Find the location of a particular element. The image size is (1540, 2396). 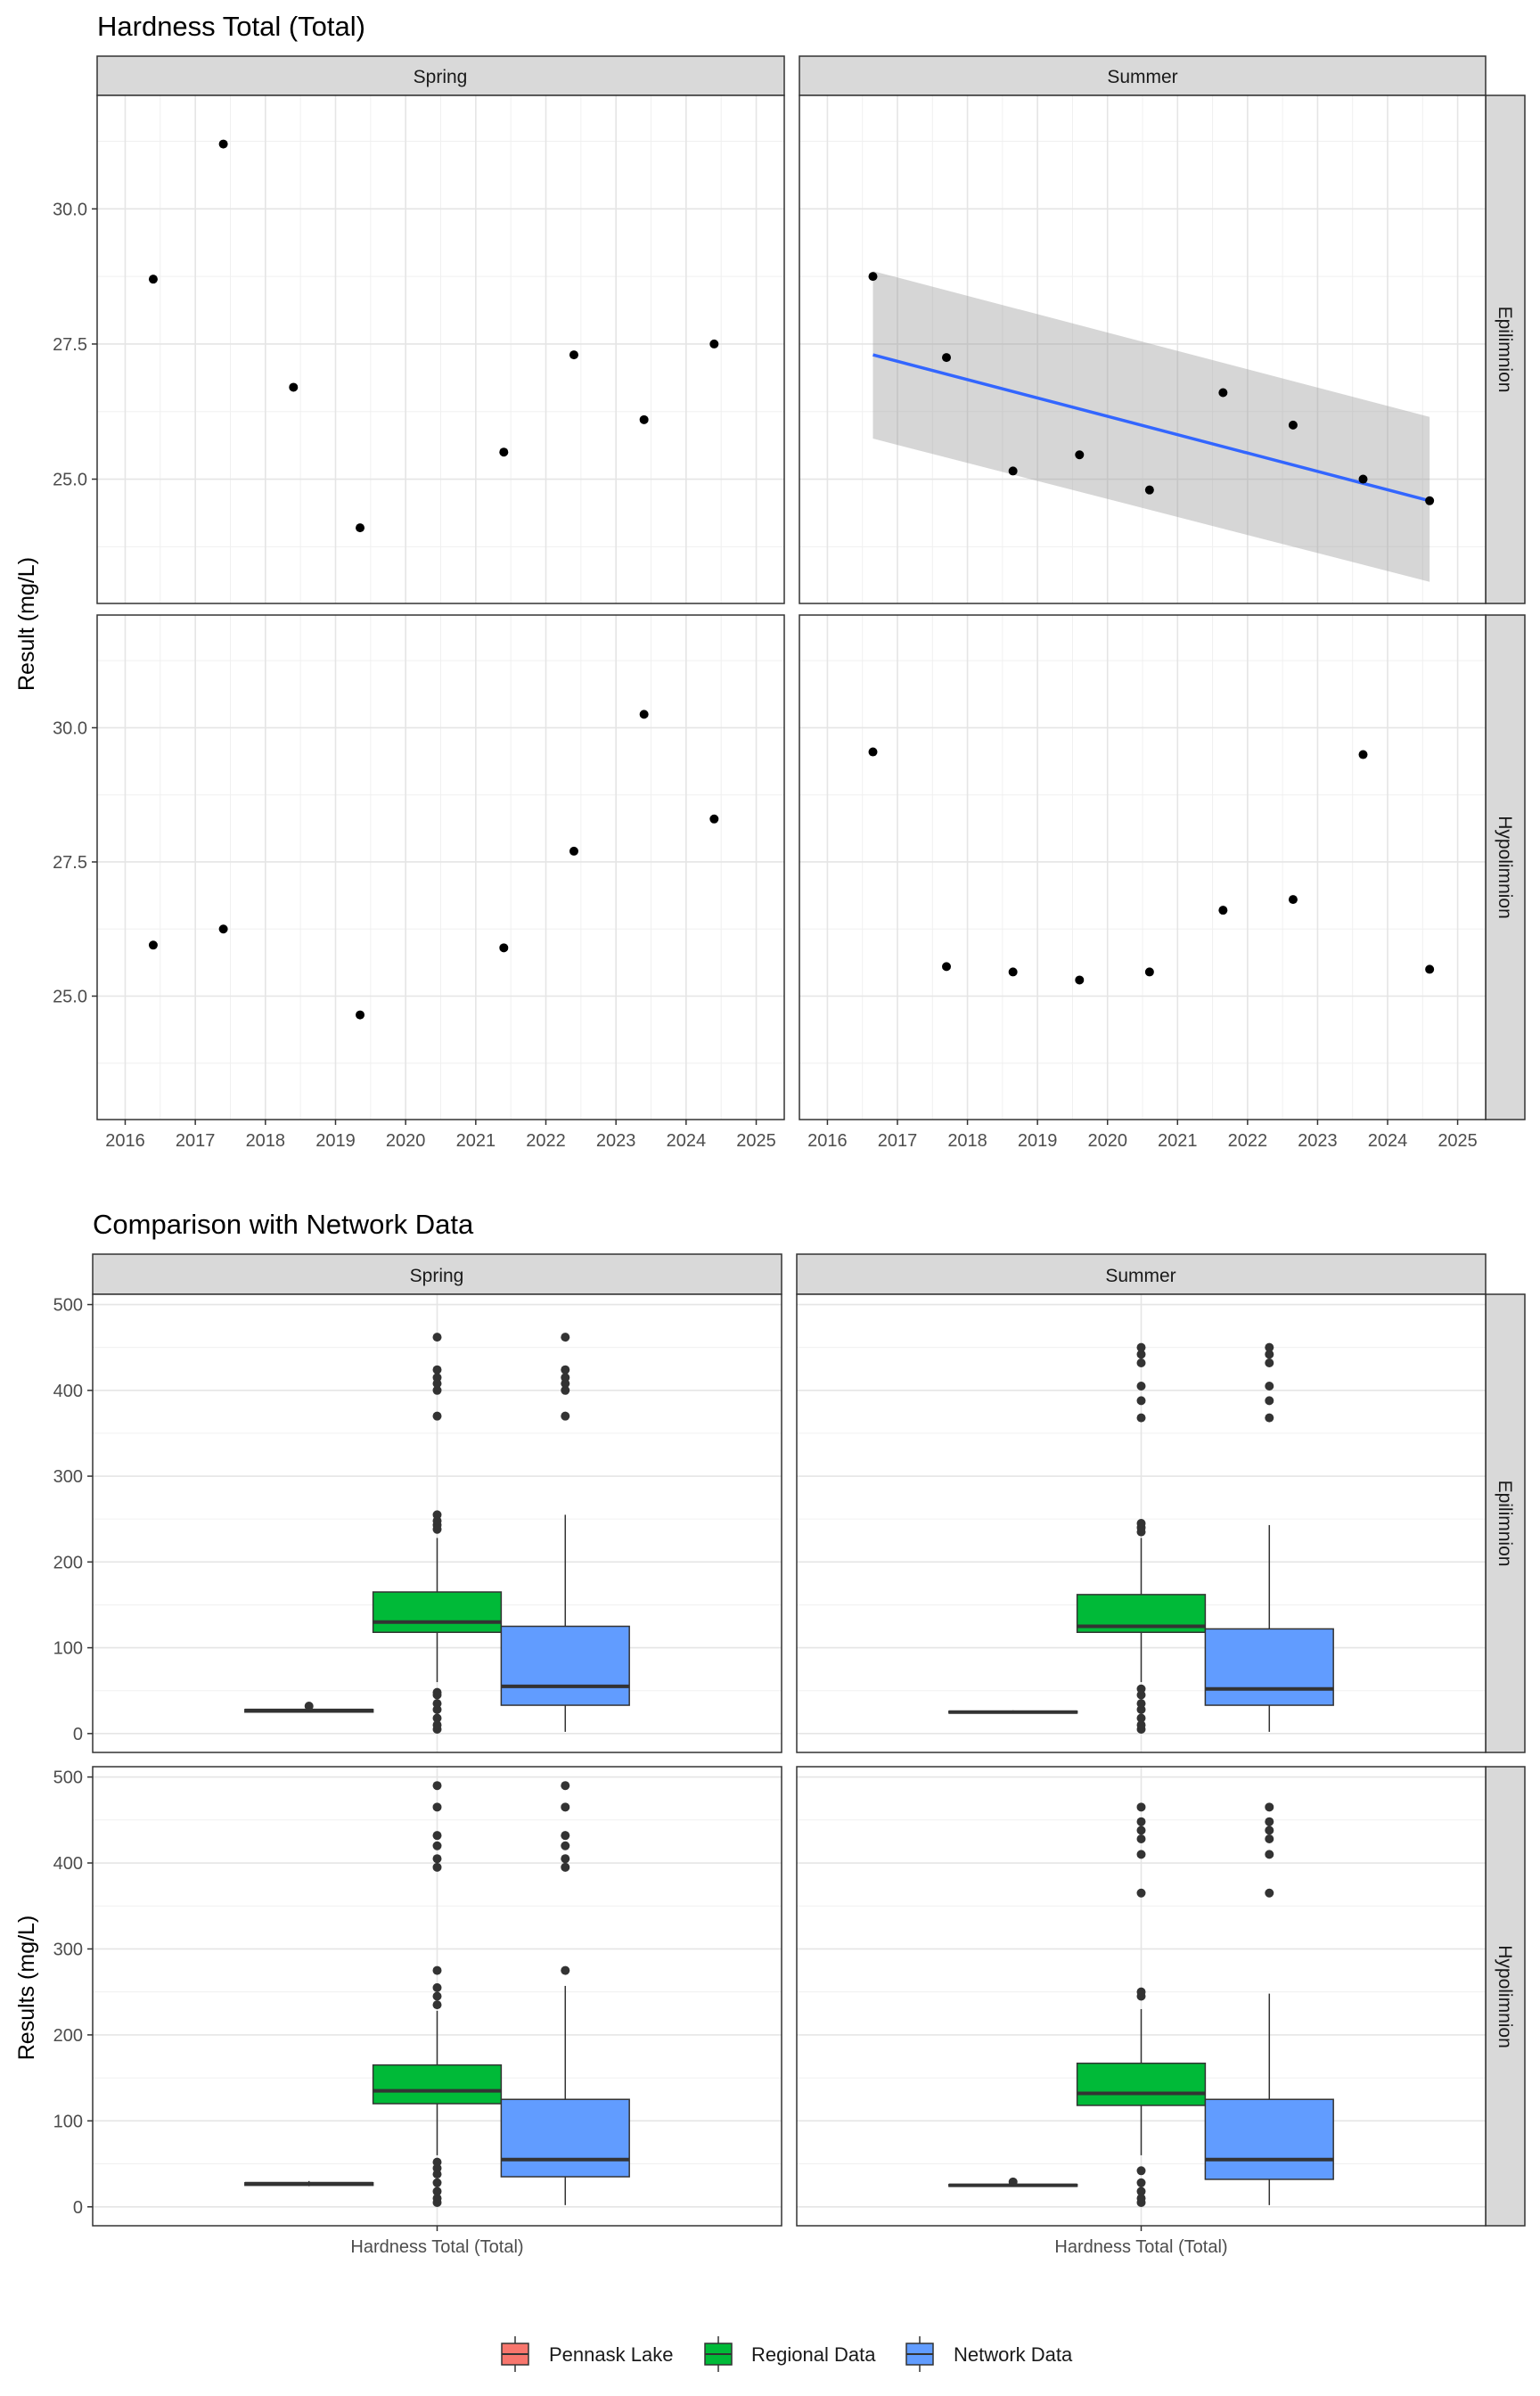

chart1-panel-spring-epilimnion is located at coordinates (440, 349).